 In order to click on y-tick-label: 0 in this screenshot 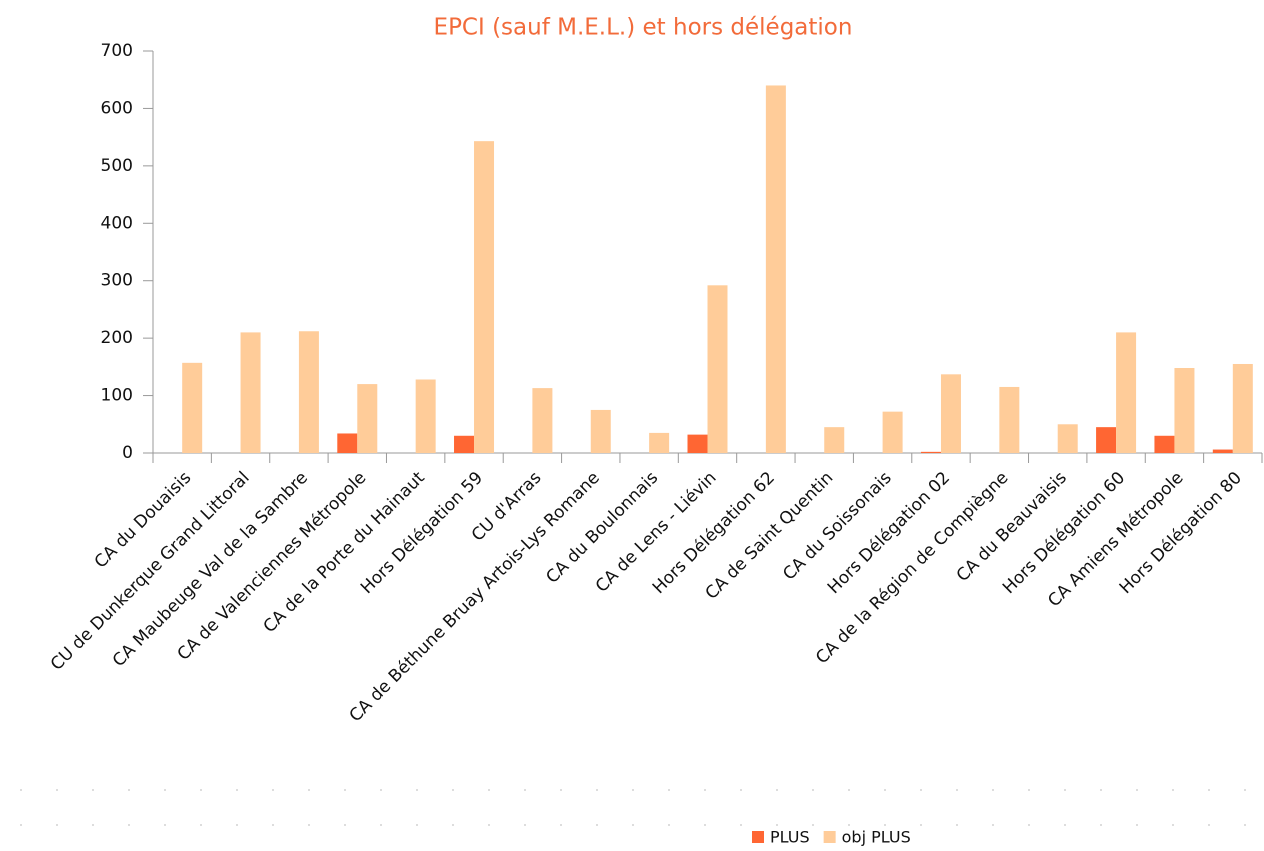, I will do `click(127, 453)`.